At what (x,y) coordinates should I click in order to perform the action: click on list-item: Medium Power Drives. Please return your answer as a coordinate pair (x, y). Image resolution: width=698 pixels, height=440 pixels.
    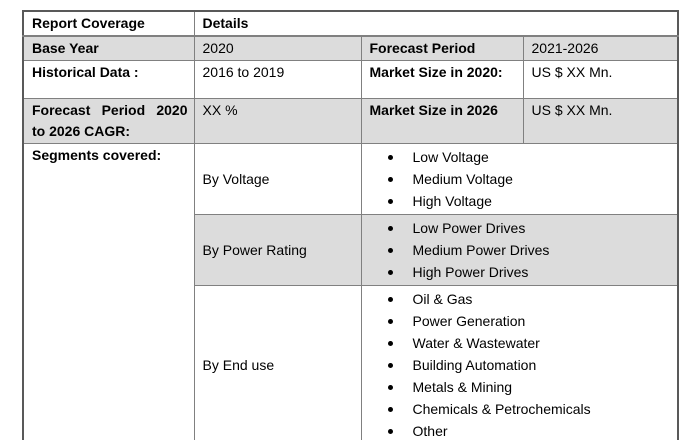
    Looking at the image, I should click on (530, 250).